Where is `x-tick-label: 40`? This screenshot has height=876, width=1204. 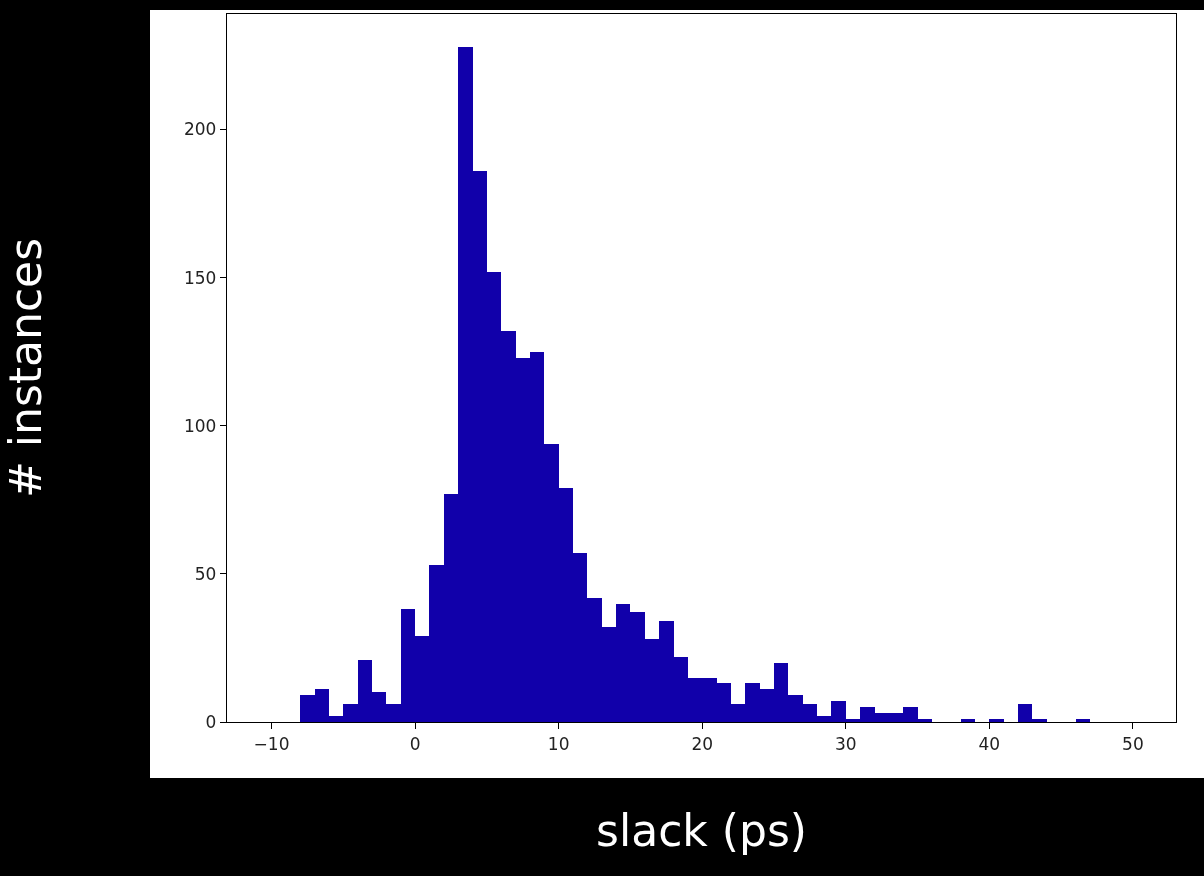 x-tick-label: 40 is located at coordinates (989, 743).